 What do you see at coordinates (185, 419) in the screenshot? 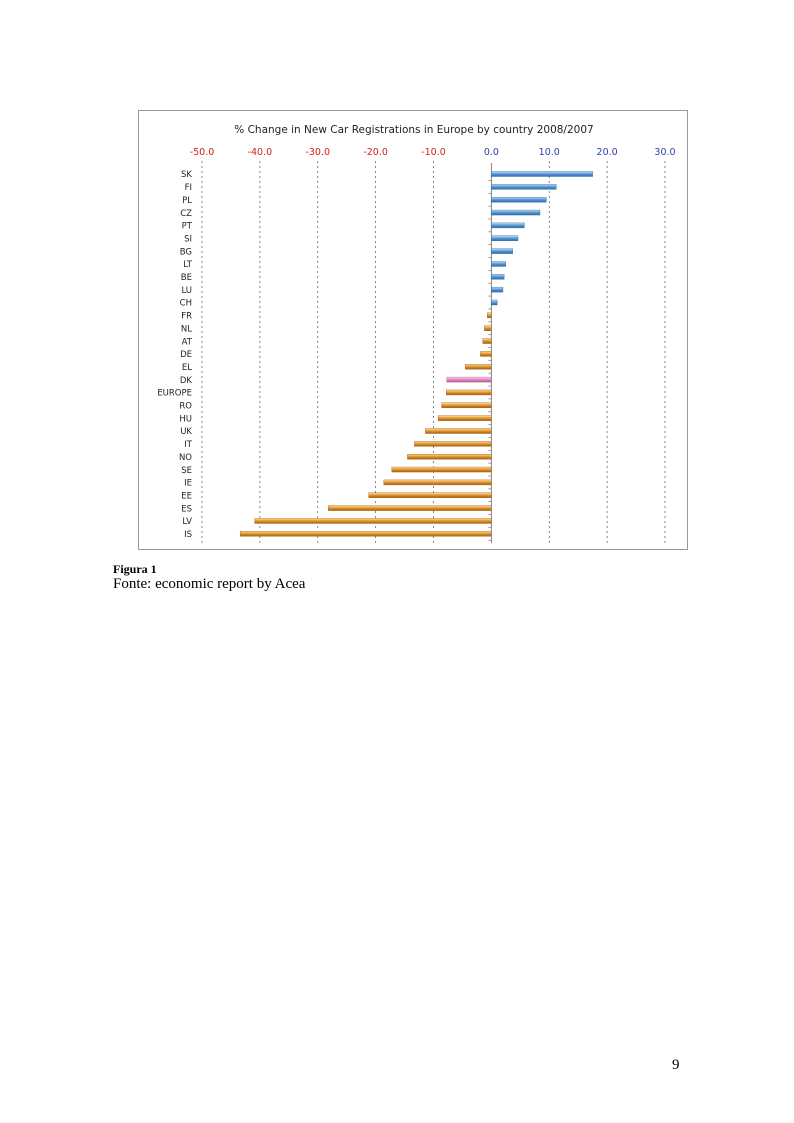
I see `category-label: HU` at bounding box center [185, 419].